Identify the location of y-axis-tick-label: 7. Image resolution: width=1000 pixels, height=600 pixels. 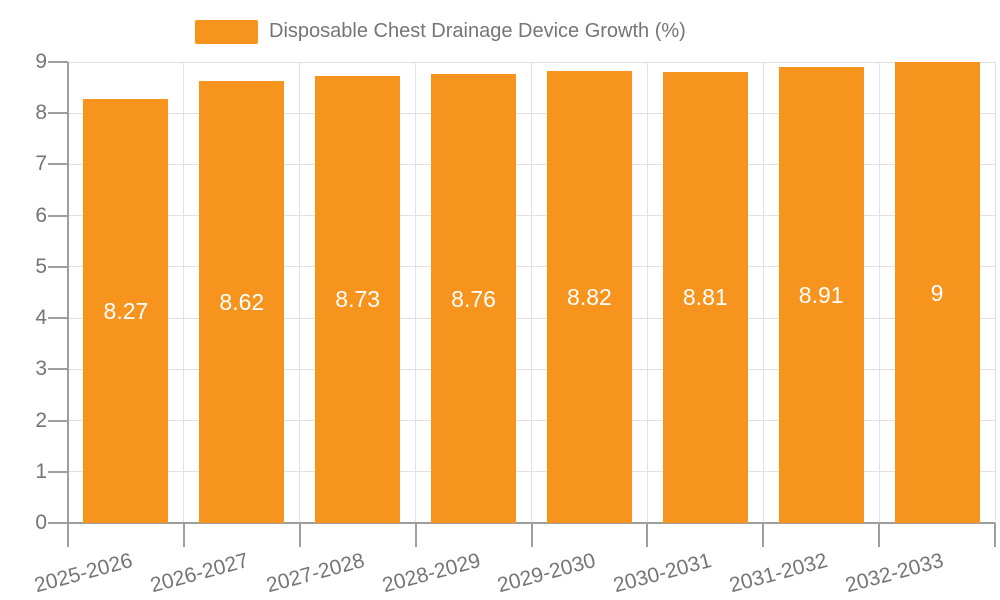
(41, 164).